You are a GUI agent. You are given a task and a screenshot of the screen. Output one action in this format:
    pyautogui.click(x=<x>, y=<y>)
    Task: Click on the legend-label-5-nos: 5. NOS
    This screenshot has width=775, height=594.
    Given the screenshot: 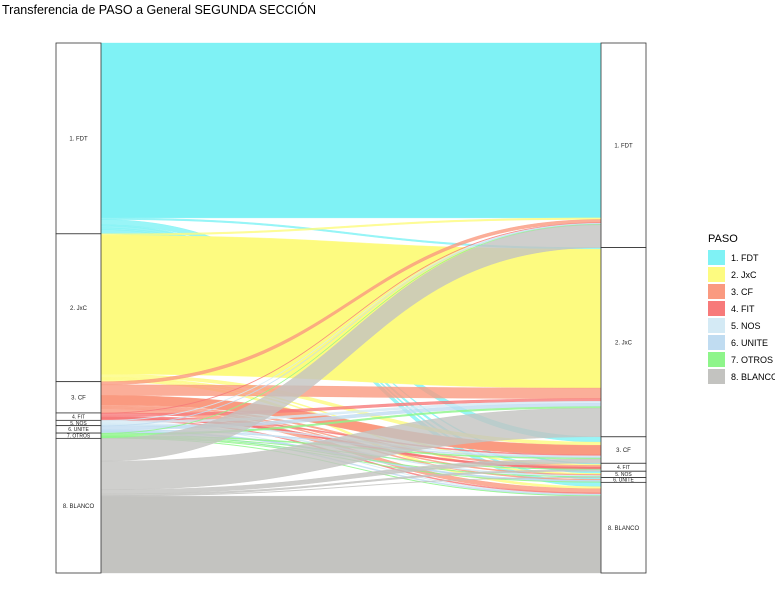 What is the action you would take?
    pyautogui.click(x=746, y=326)
    